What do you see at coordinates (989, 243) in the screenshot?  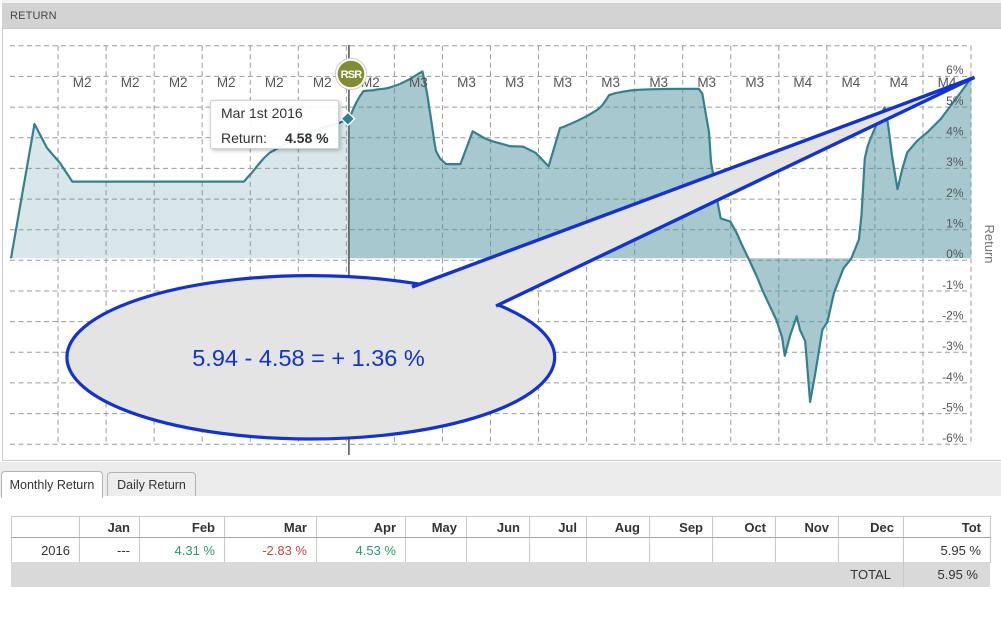 I see `svg-text: Return` at bounding box center [989, 243].